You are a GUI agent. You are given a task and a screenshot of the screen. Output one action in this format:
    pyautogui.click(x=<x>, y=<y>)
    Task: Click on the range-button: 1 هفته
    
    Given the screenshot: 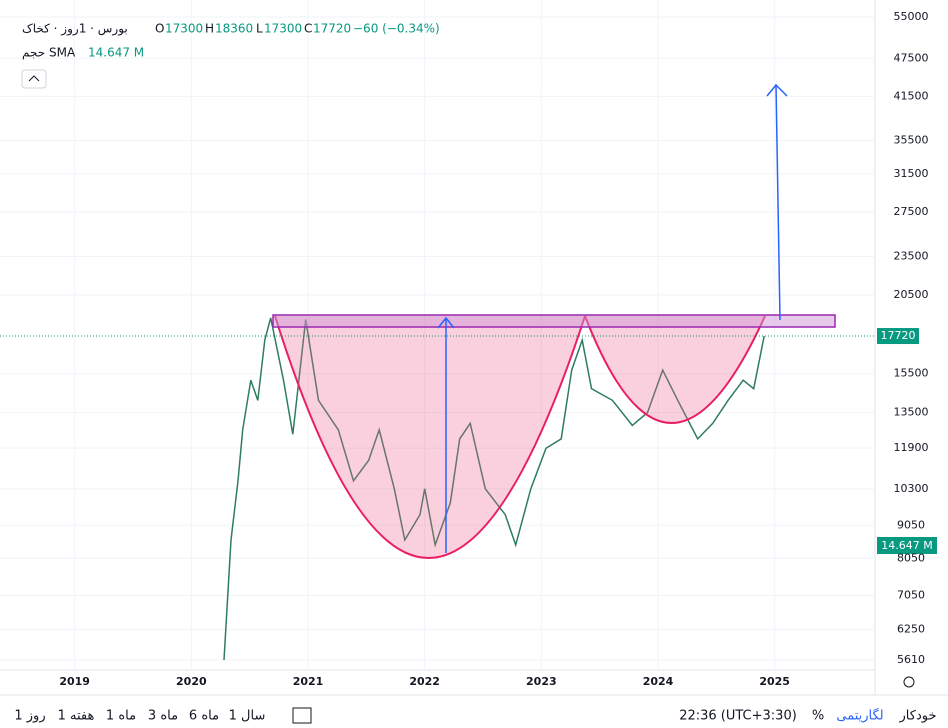 What is the action you would take?
    pyautogui.click(x=76, y=716)
    